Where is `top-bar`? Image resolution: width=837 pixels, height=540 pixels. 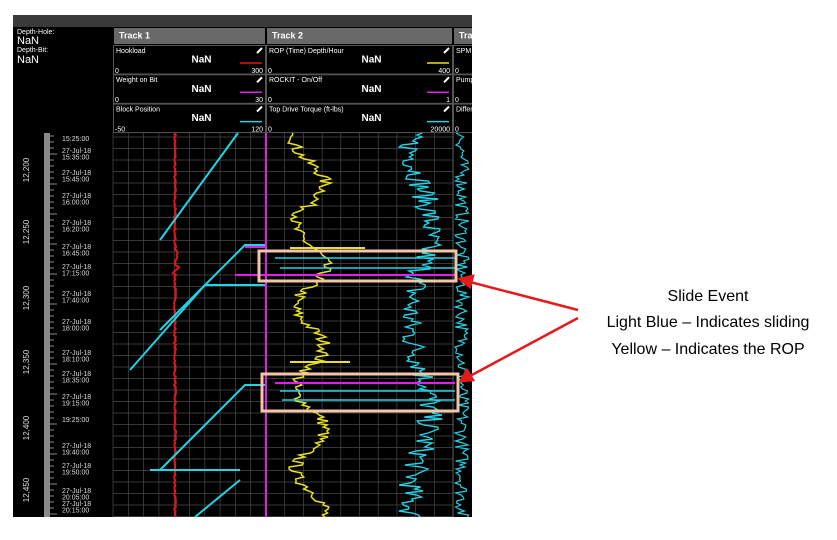
top-bar is located at coordinates (242, 21).